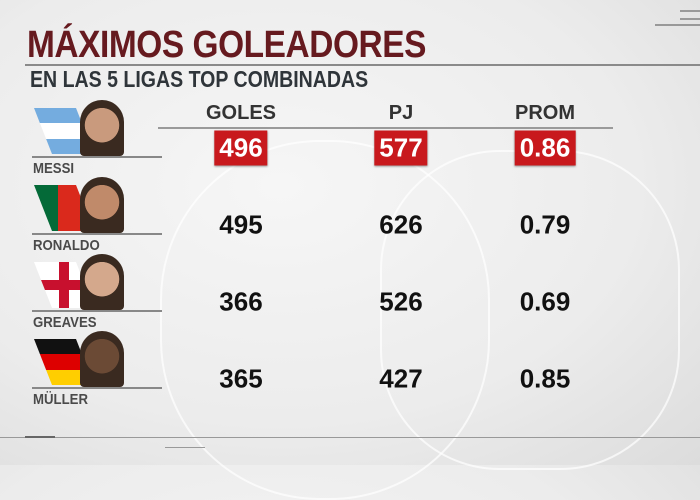  Describe the element at coordinates (66, 245) in the screenshot. I see `player-name: RONALDO` at that location.